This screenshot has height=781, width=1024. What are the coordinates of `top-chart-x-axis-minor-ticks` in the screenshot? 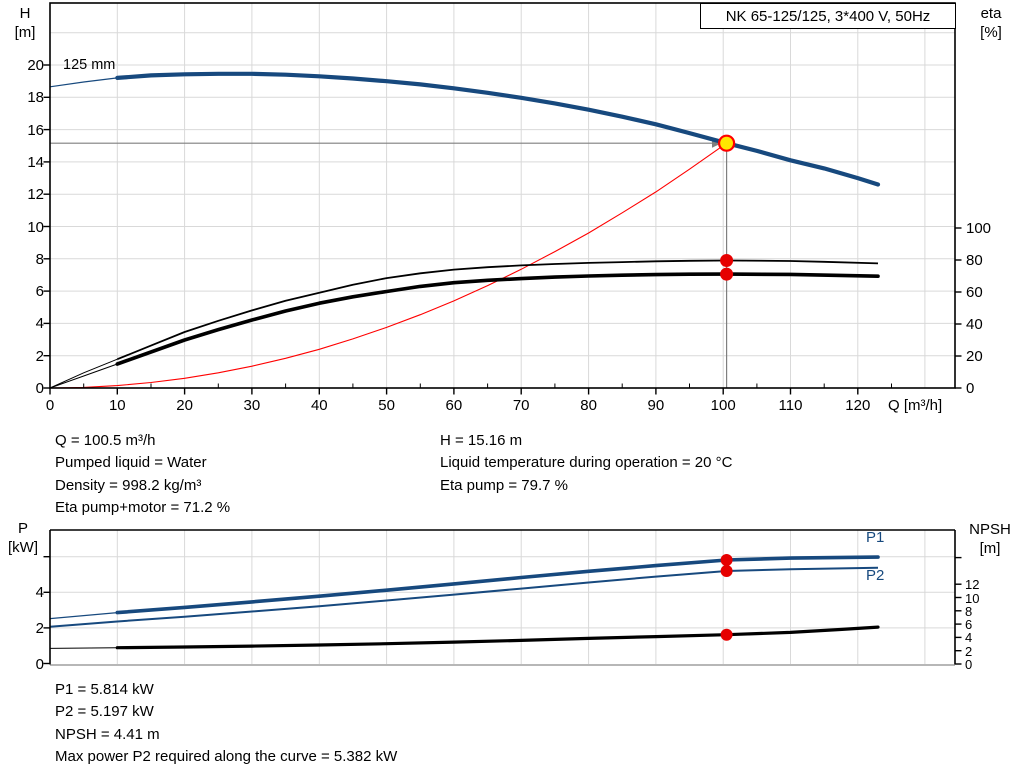 It's located at (487, 385).